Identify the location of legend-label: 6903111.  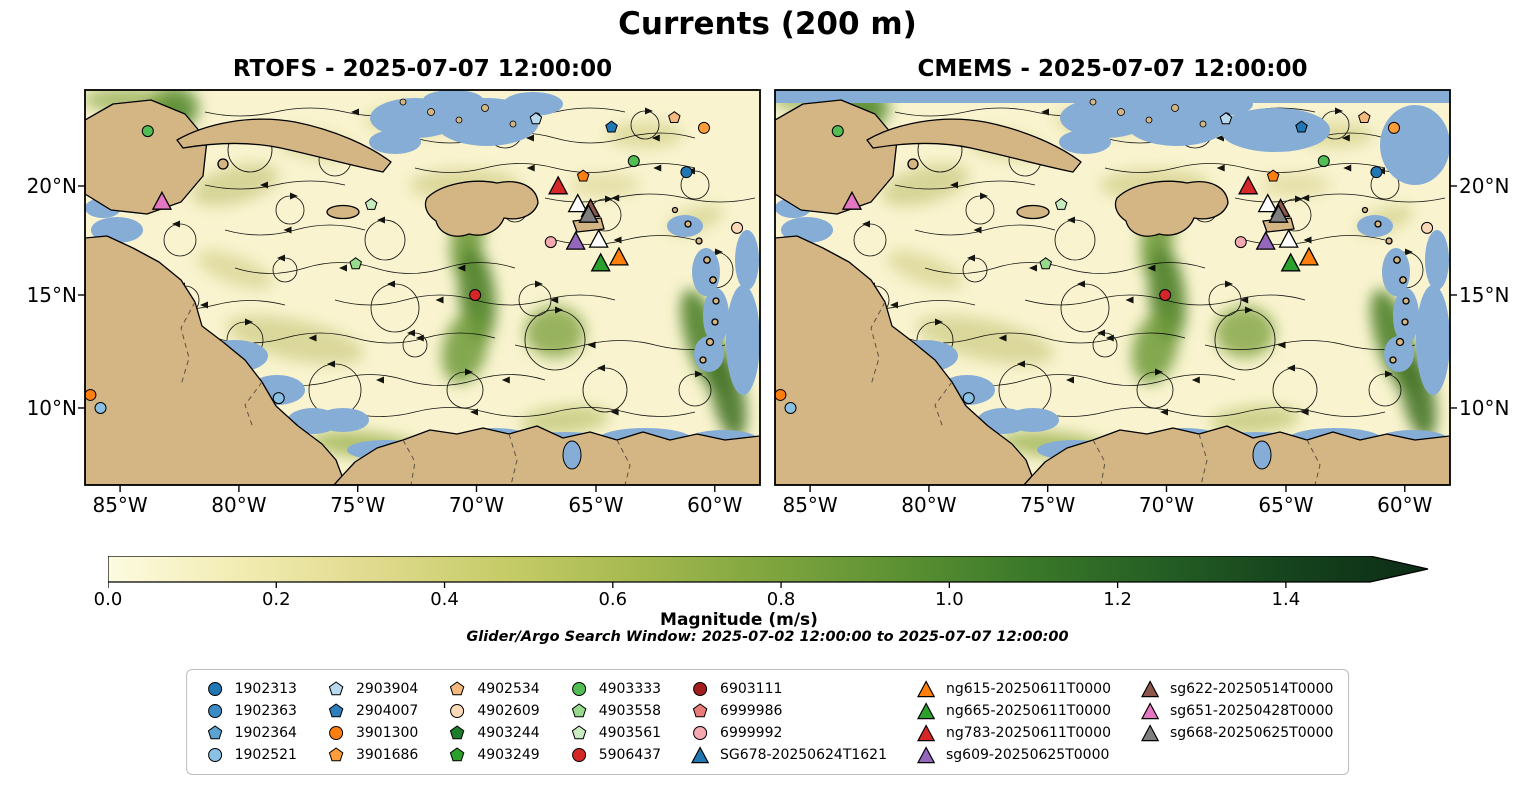
(751, 689).